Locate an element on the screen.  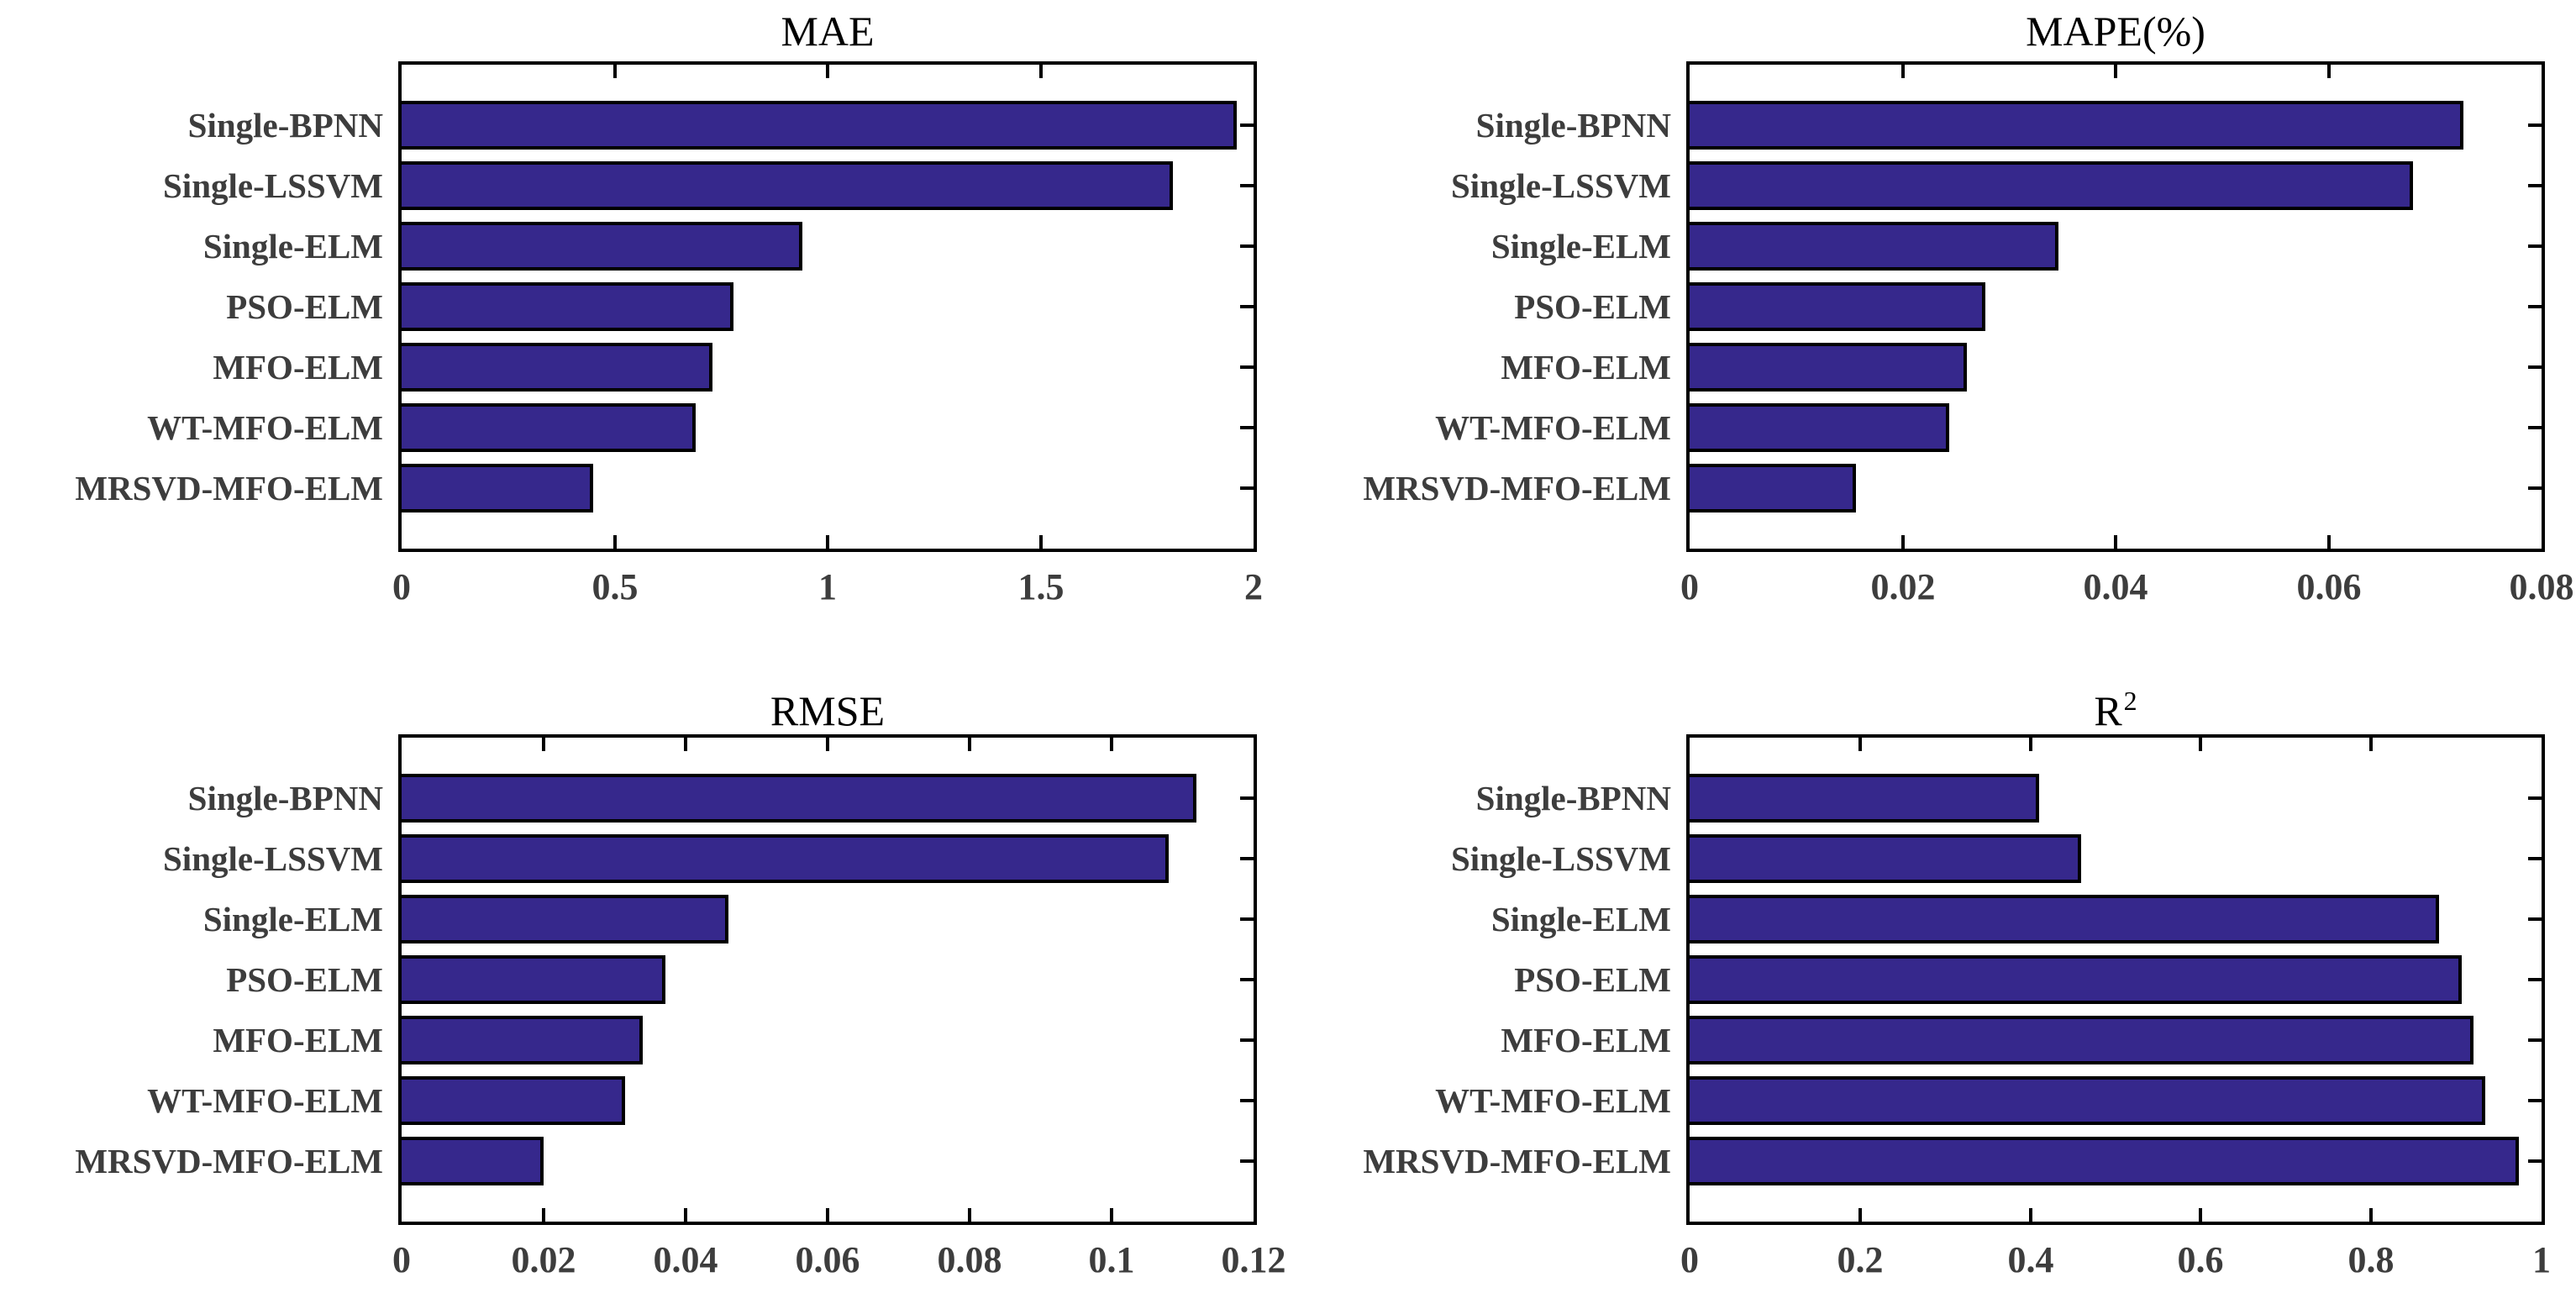
x-tick-label: 0.5 is located at coordinates (615, 586).